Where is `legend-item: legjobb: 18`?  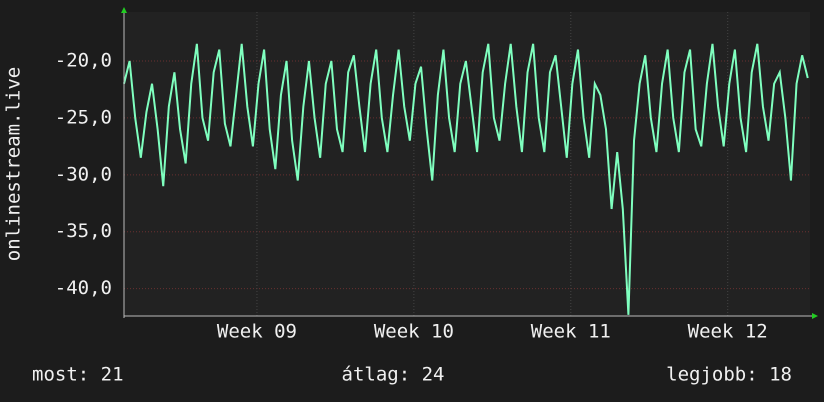
legend-item: legjobb: 18 is located at coordinates (729, 375).